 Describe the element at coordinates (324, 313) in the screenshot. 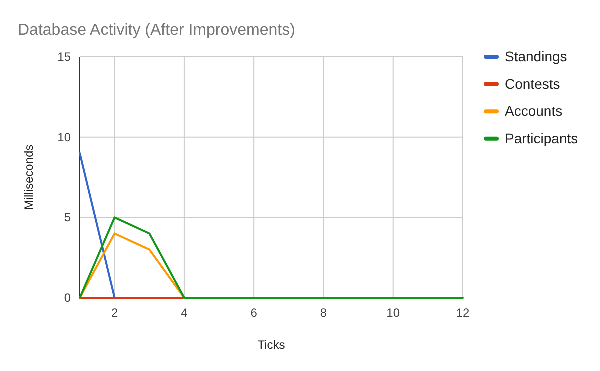

I see `x-tick-label: 8` at that location.